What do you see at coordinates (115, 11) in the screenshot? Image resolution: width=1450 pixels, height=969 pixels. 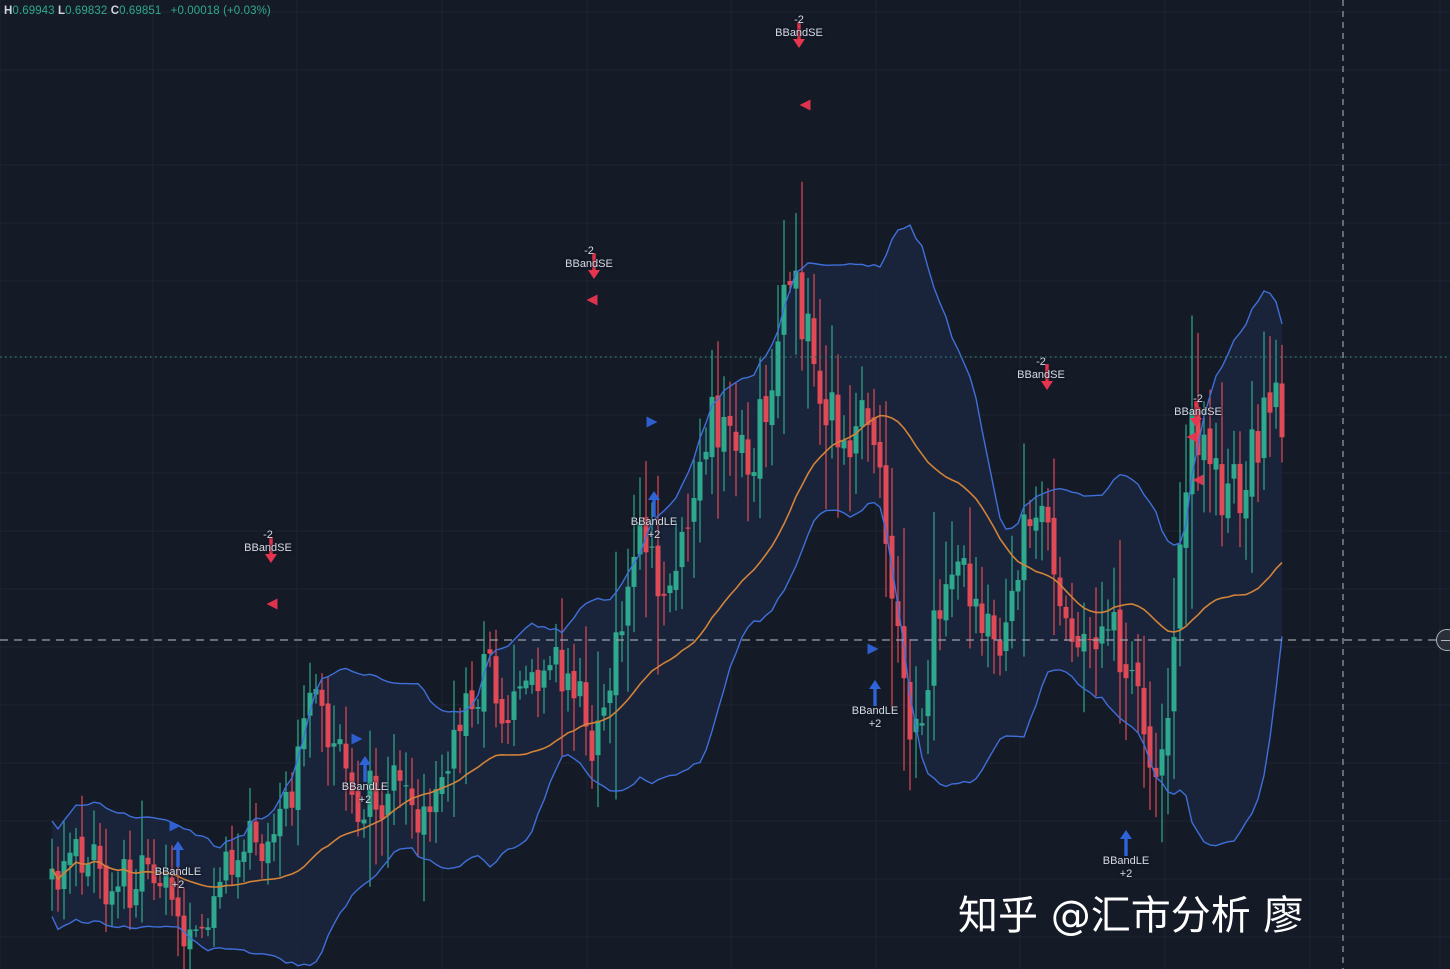 I see `ohlc-close-label: C` at bounding box center [115, 11].